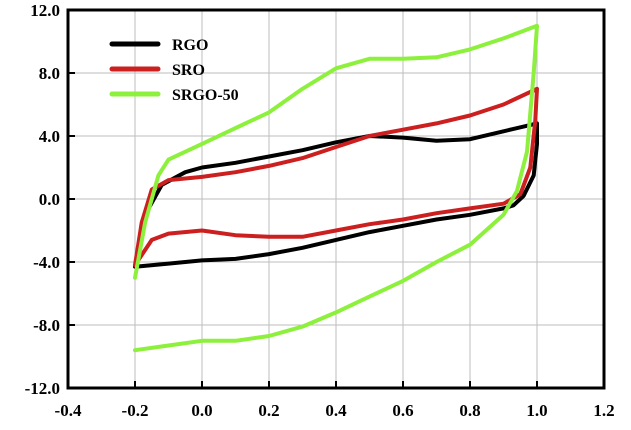  What do you see at coordinates (469, 410) in the screenshot?
I see `x-tick-label: 0.8` at bounding box center [469, 410].